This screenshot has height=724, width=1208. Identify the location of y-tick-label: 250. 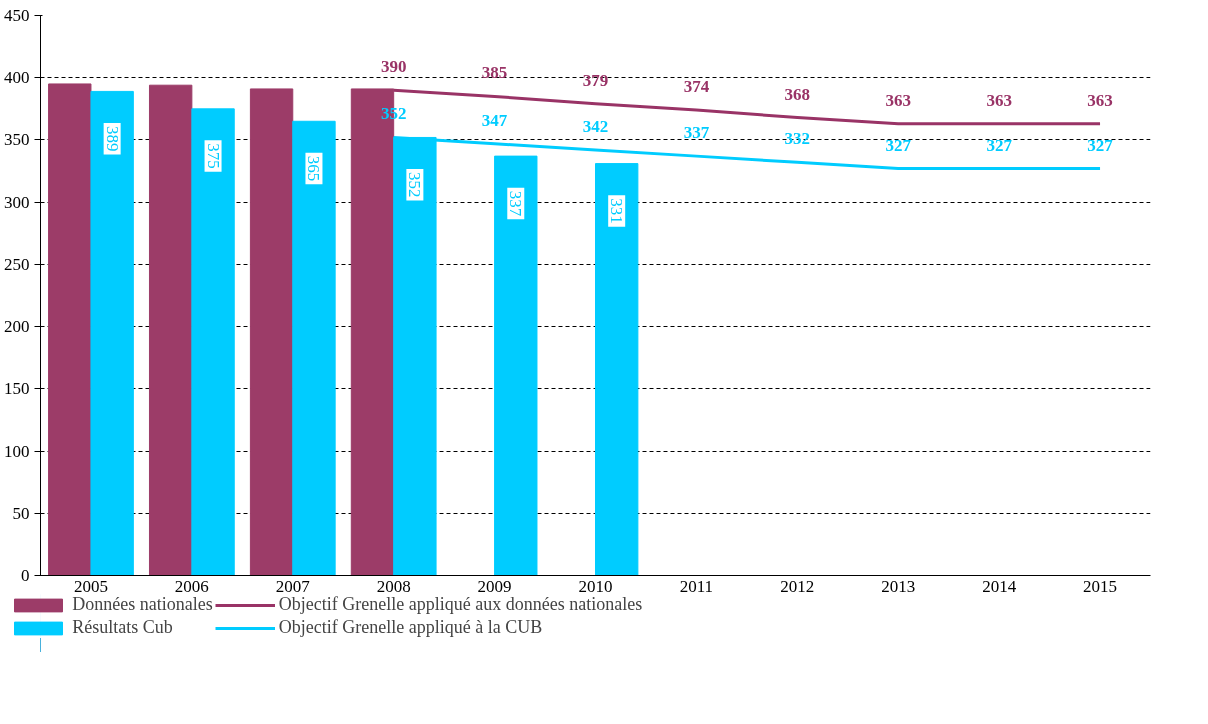
(17, 264).